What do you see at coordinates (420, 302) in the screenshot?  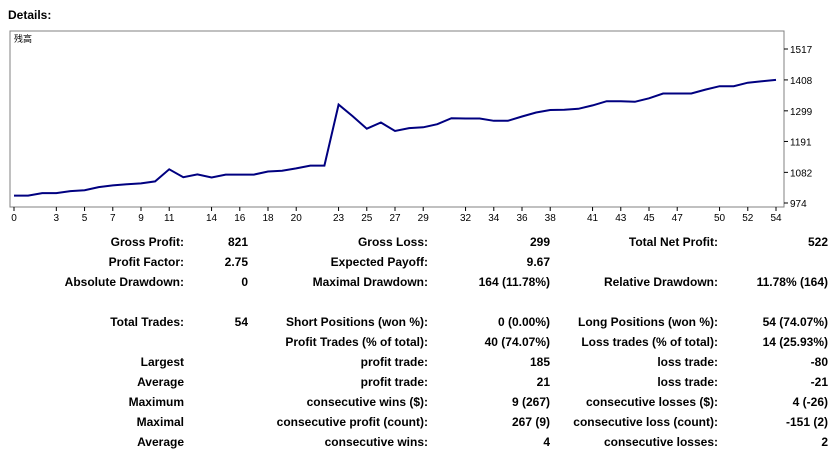 I see `stats-row` at bounding box center [420, 302].